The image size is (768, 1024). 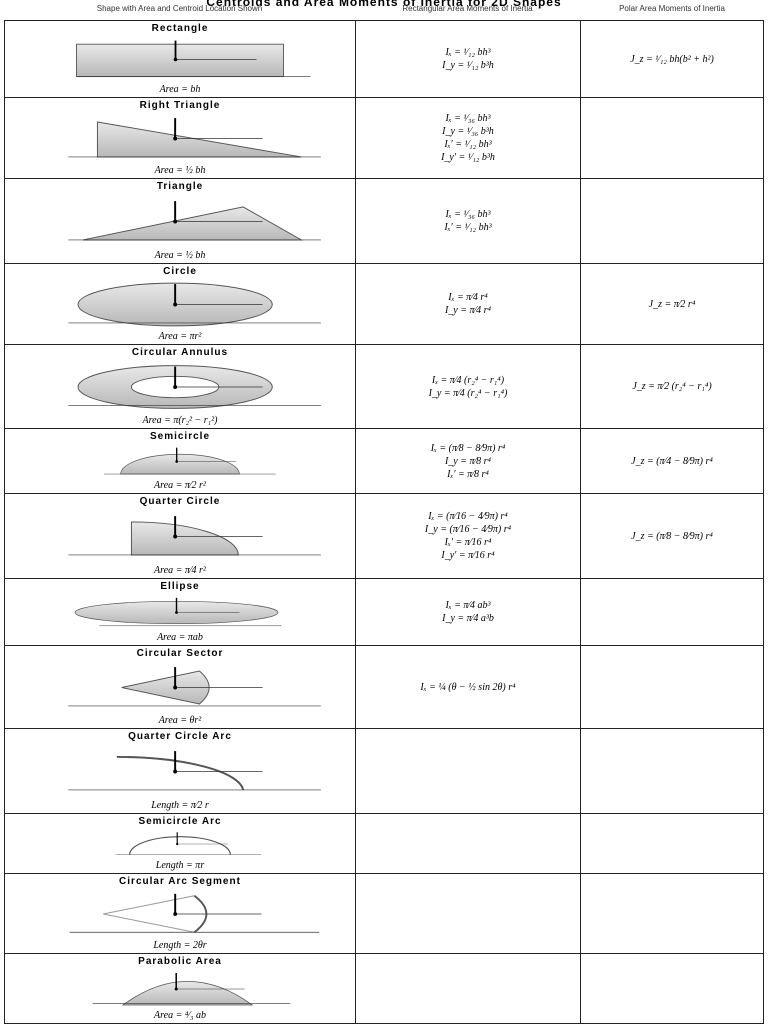 What do you see at coordinates (468, 612) in the screenshot?
I see `rect-moment-cell: Iₓ = π⁄4 ab³ I_y = π⁄4 a³b` at bounding box center [468, 612].